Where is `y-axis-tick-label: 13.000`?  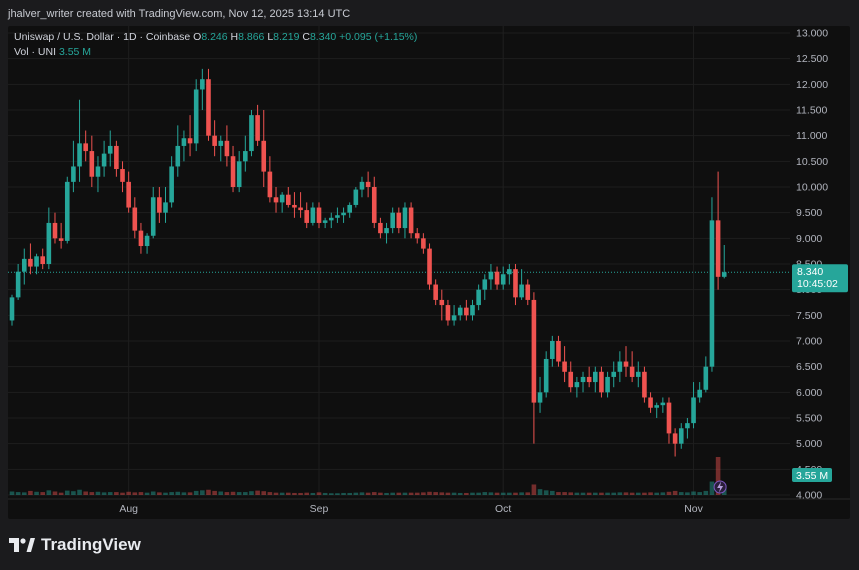
y-axis-tick-label: 13.000 is located at coordinates (812, 34).